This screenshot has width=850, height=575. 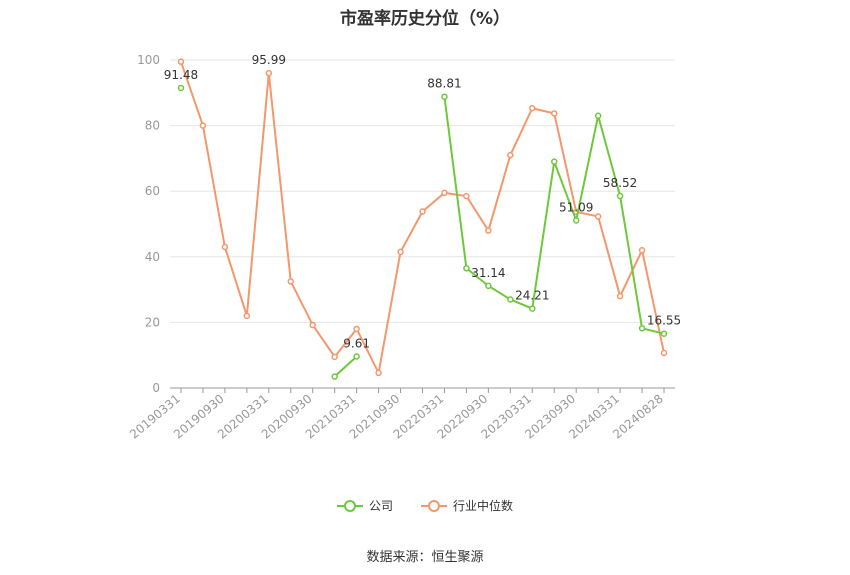 What do you see at coordinates (620, 183) in the screenshot?
I see `data-label: 58.52` at bounding box center [620, 183].